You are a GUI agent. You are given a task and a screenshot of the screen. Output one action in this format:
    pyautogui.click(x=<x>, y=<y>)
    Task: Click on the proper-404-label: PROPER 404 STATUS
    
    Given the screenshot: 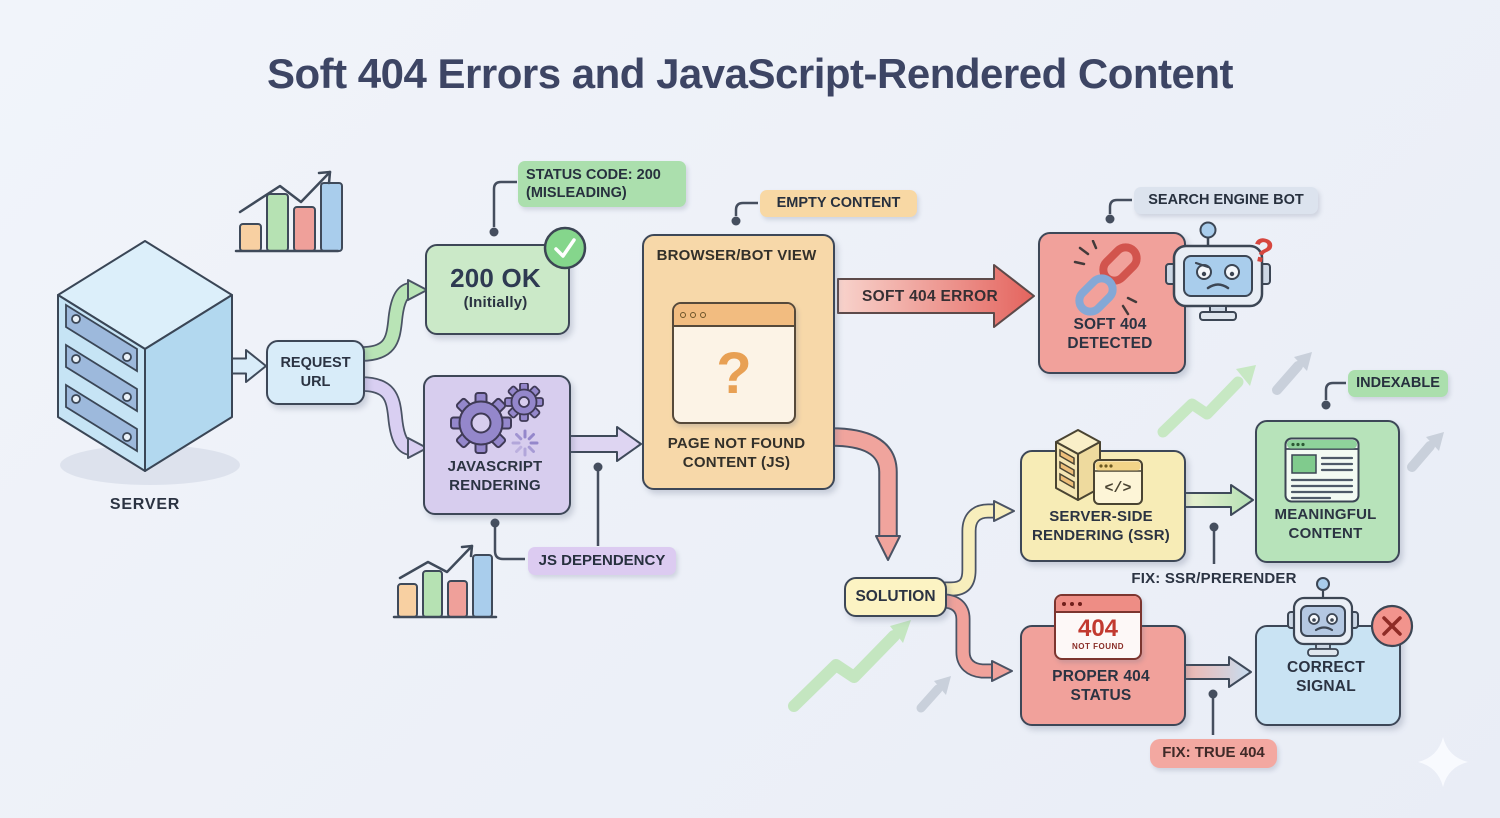 What is the action you would take?
    pyautogui.click(x=1101, y=686)
    